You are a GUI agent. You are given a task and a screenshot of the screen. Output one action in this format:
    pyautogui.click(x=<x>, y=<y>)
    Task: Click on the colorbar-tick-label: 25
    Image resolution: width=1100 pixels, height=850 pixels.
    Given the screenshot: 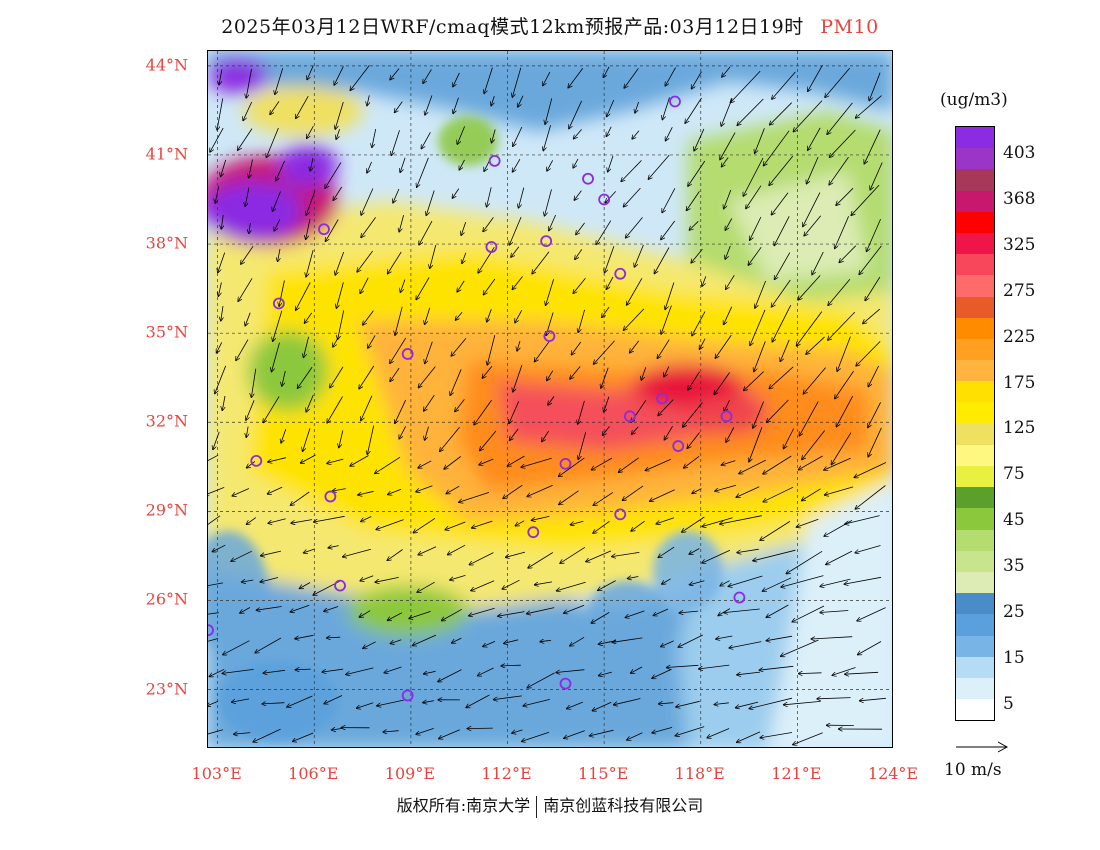 What is the action you would take?
    pyautogui.click(x=1014, y=612)
    